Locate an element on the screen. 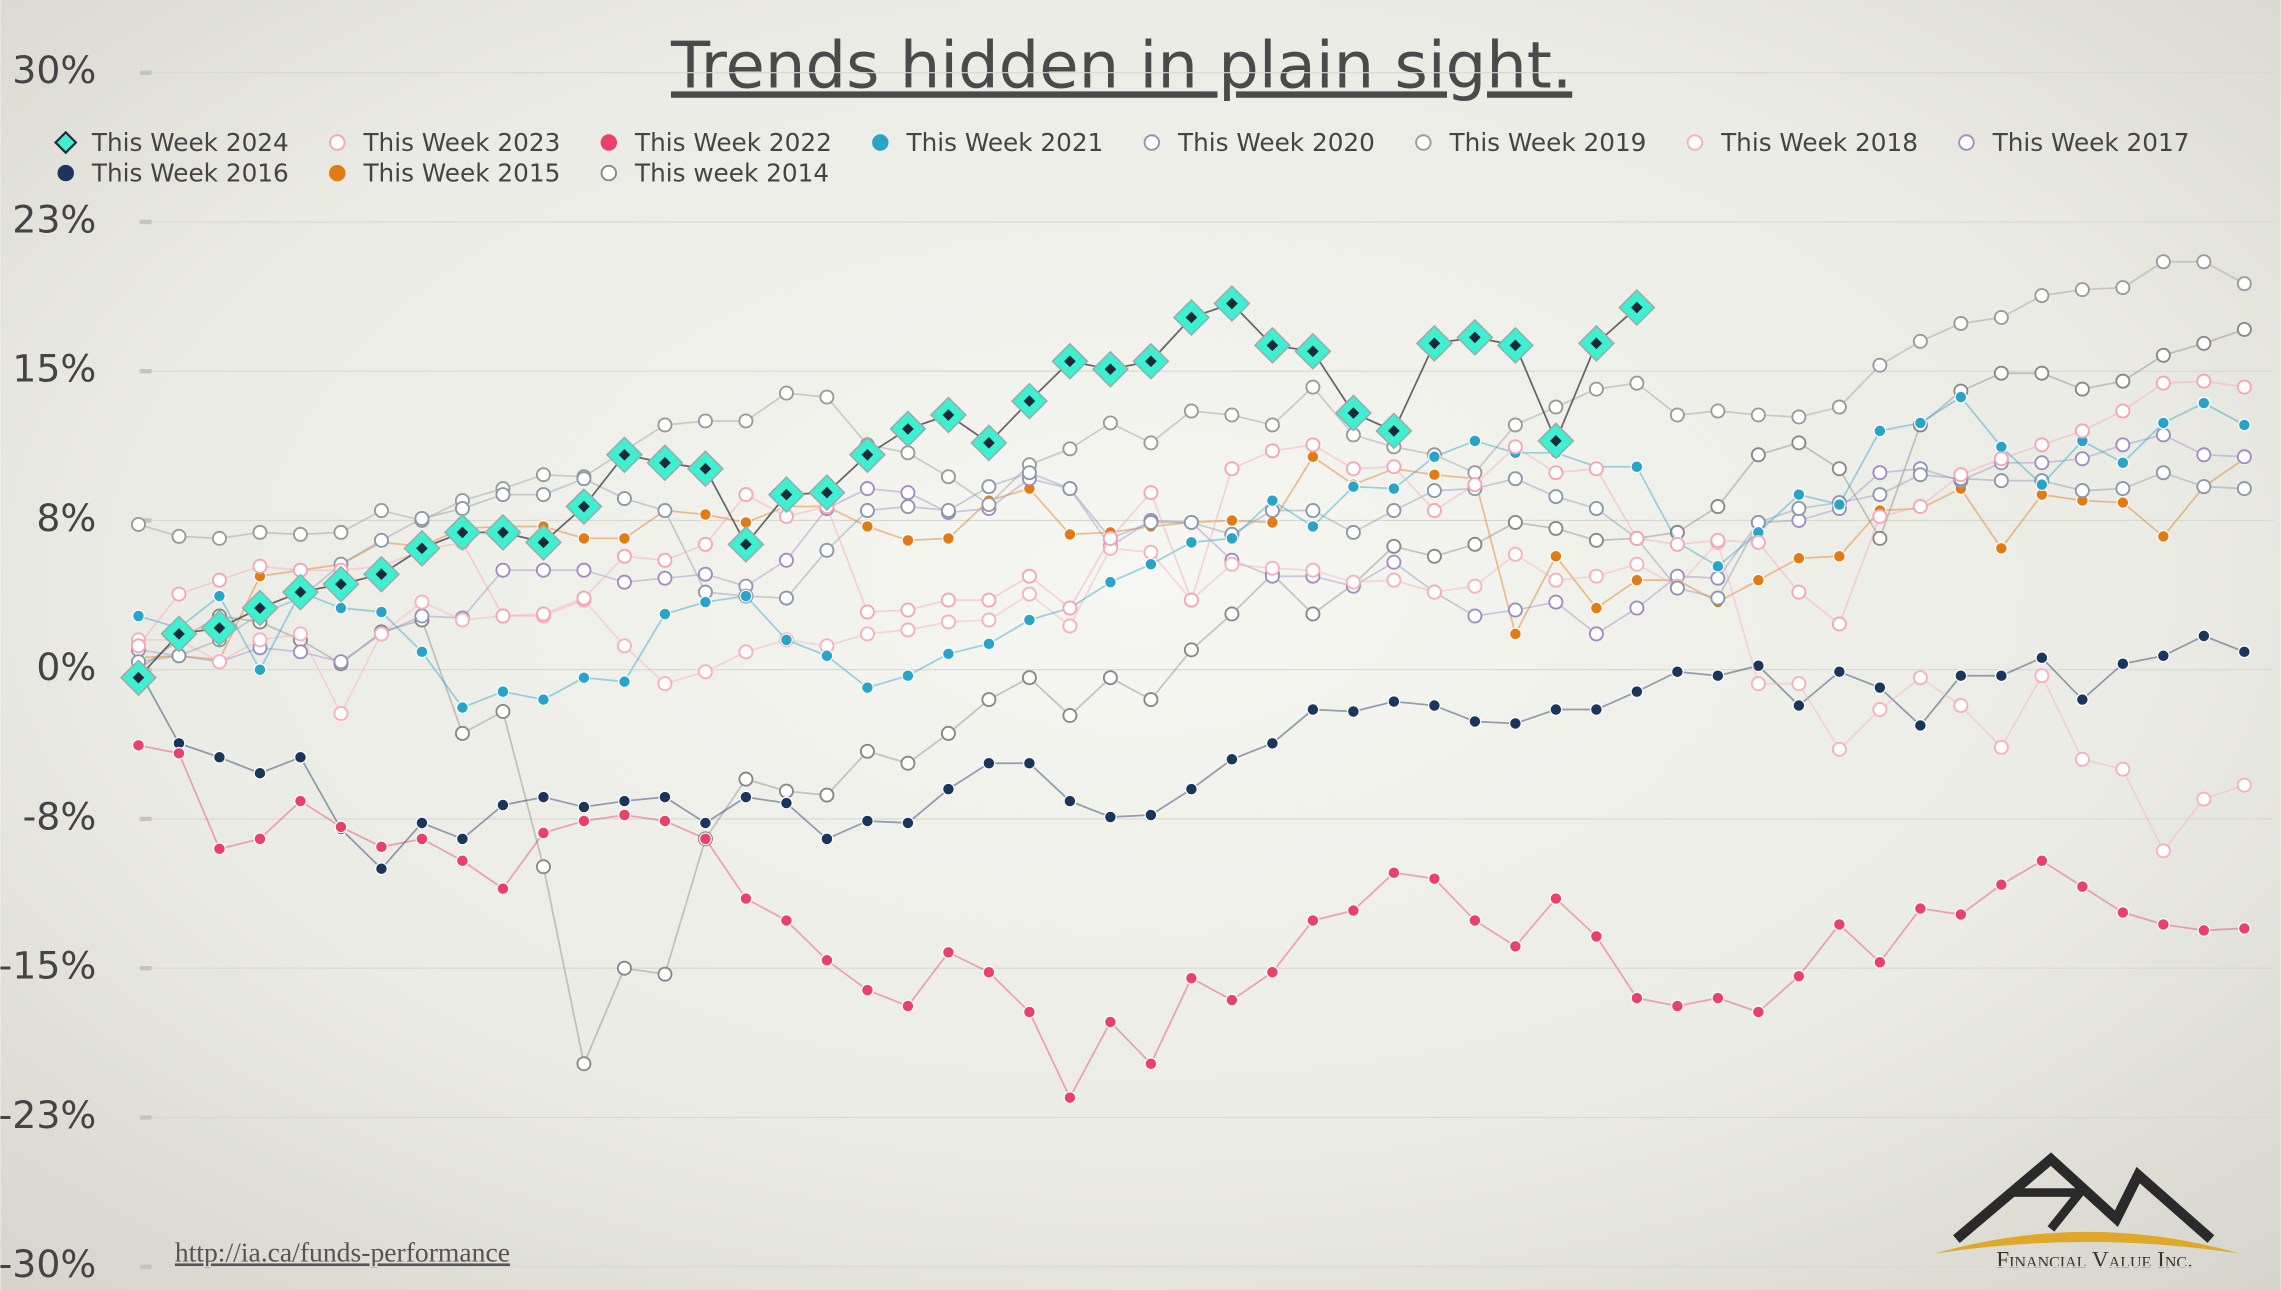 Image resolution: width=2281 pixels, height=1290 pixels. source-link: http://ia.ca/funds-performance is located at coordinates (342, 1251).